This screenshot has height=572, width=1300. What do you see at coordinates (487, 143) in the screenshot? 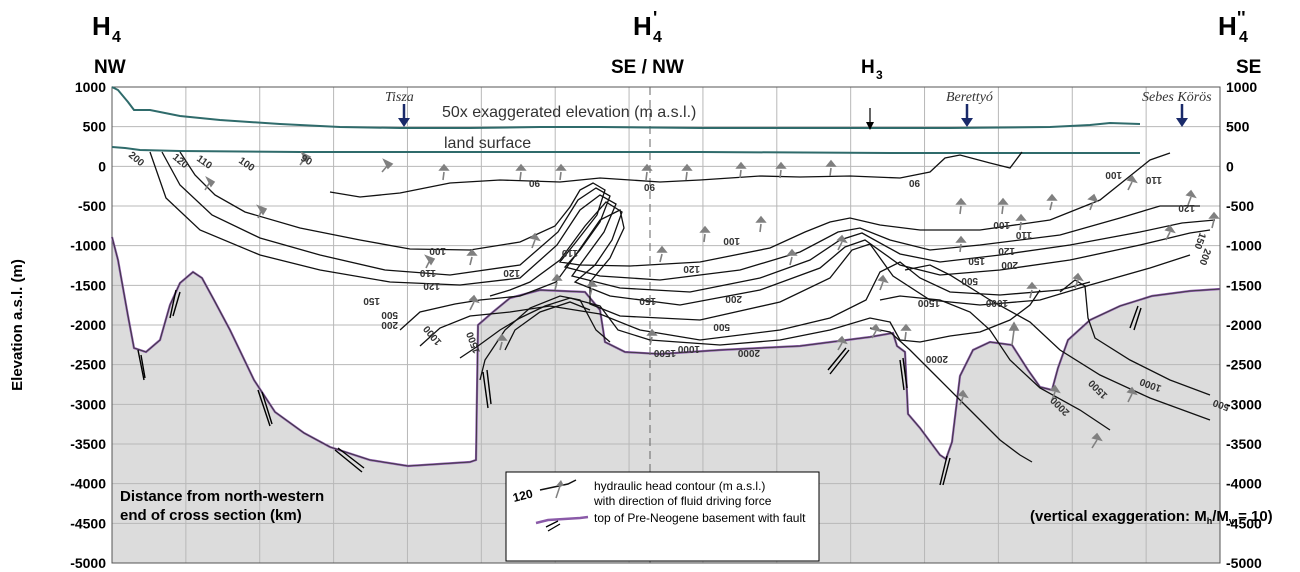
I see `land-surface-label: land surface` at bounding box center [487, 143].